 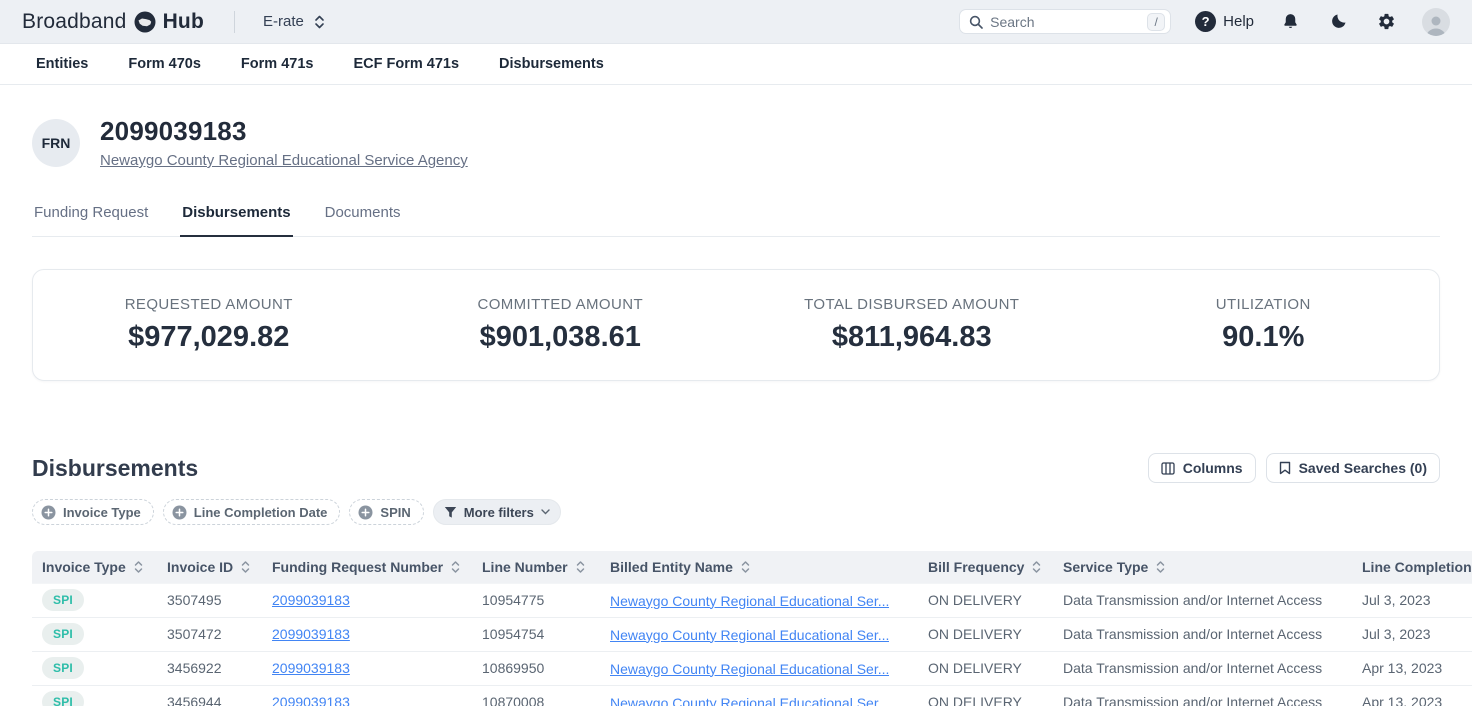 I want to click on line-completion-cell: Apr 13, 2023, so click(x=1412, y=668).